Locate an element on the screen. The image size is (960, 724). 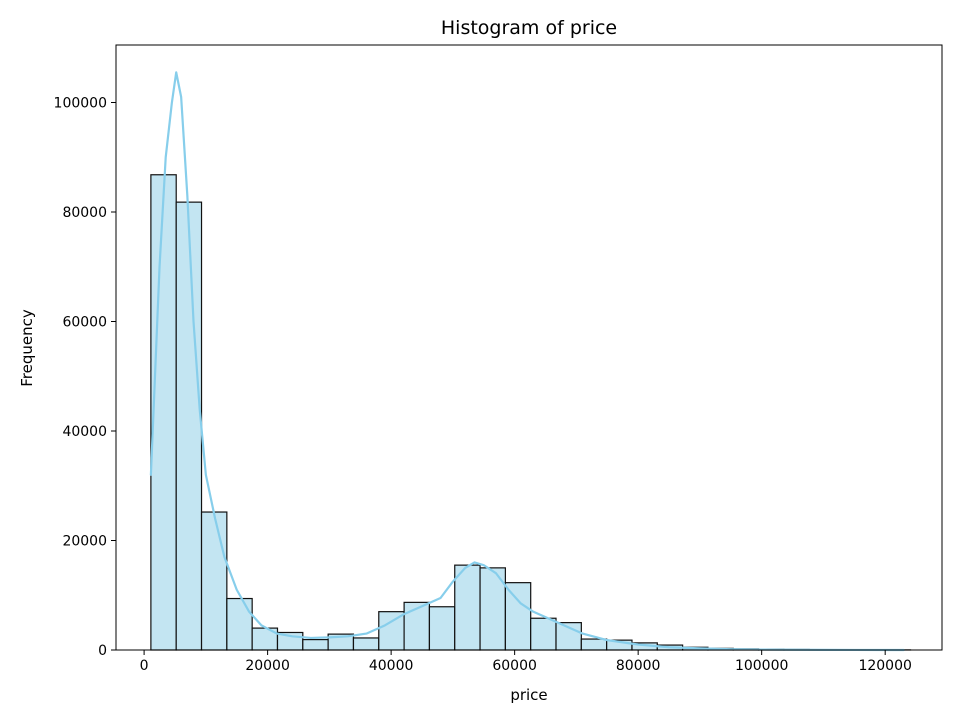
x-tick-label: 0 is located at coordinates (144, 666).